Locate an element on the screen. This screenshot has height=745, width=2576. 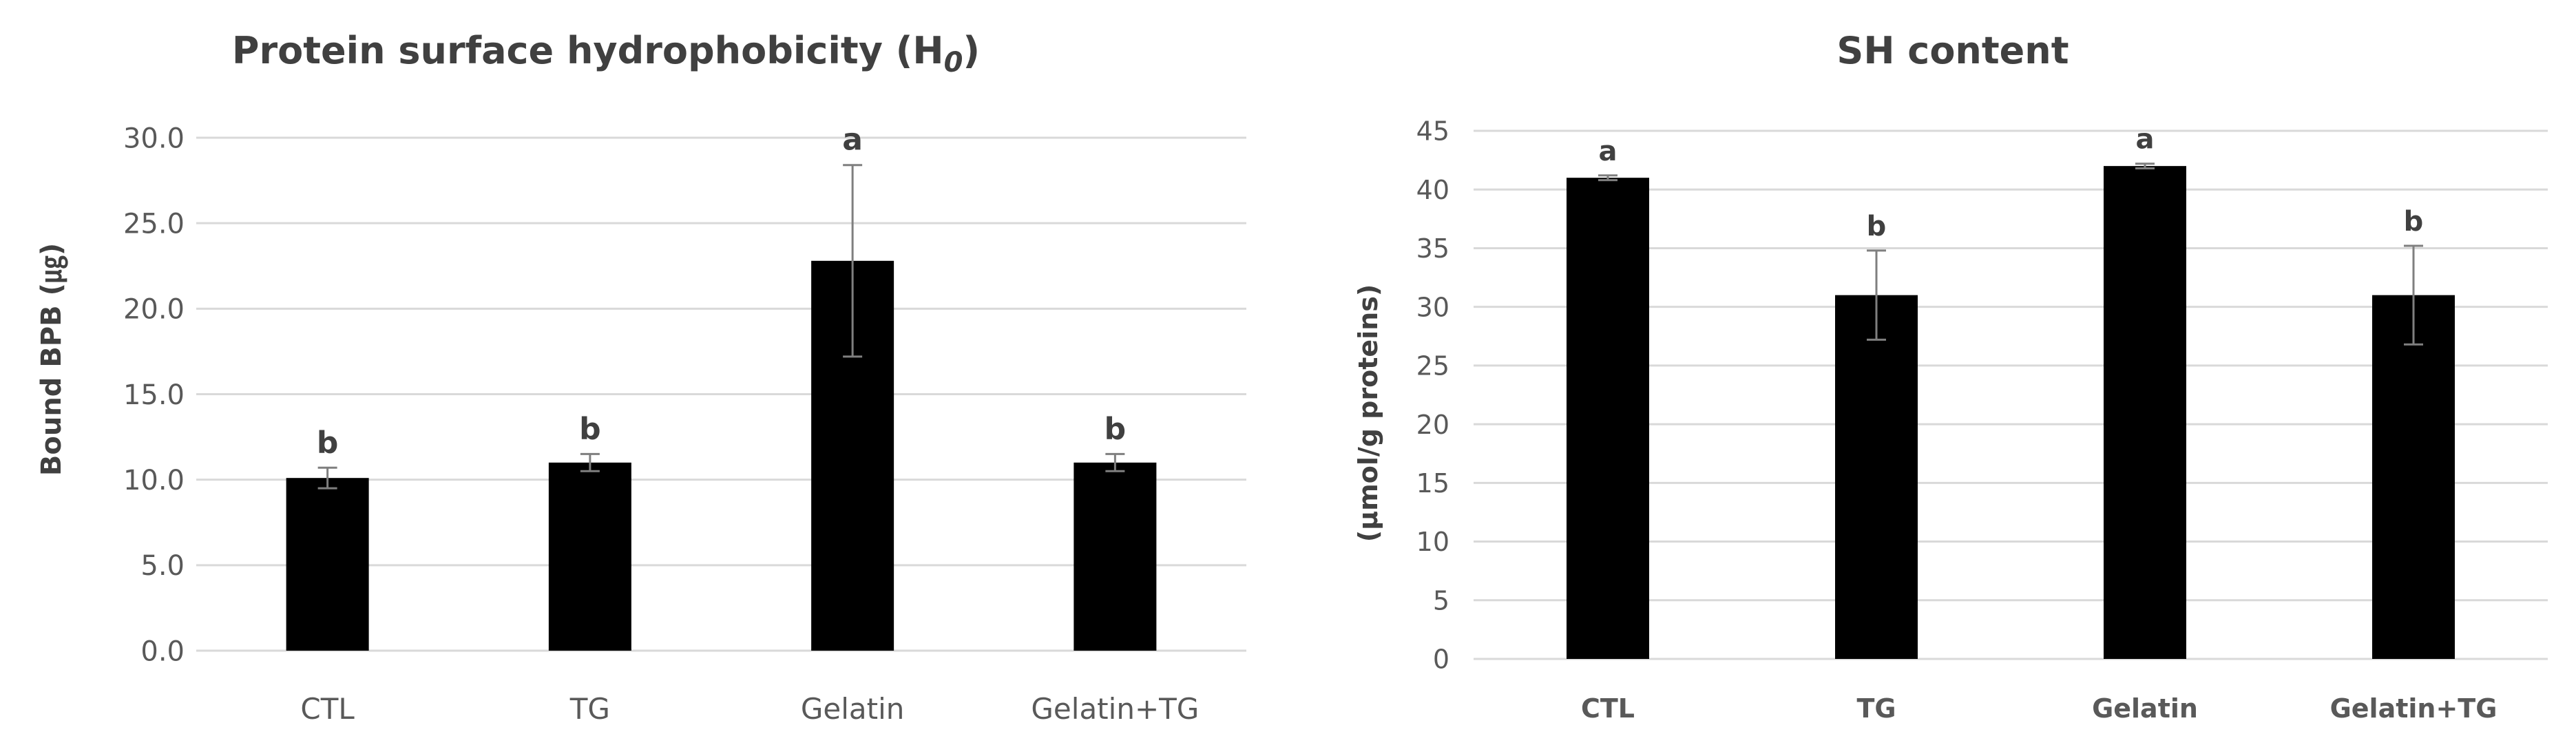
y-tick-label: 35 is located at coordinates (1432, 249).